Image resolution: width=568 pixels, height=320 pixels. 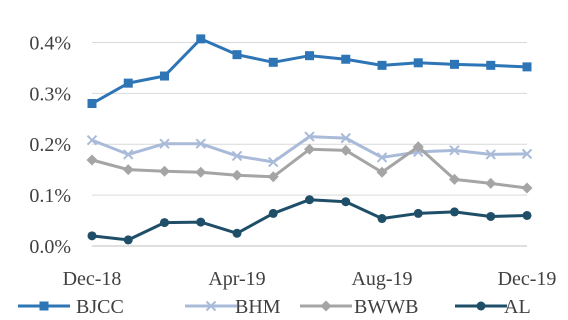 I want to click on legend-label: BHM, so click(x=258, y=307).